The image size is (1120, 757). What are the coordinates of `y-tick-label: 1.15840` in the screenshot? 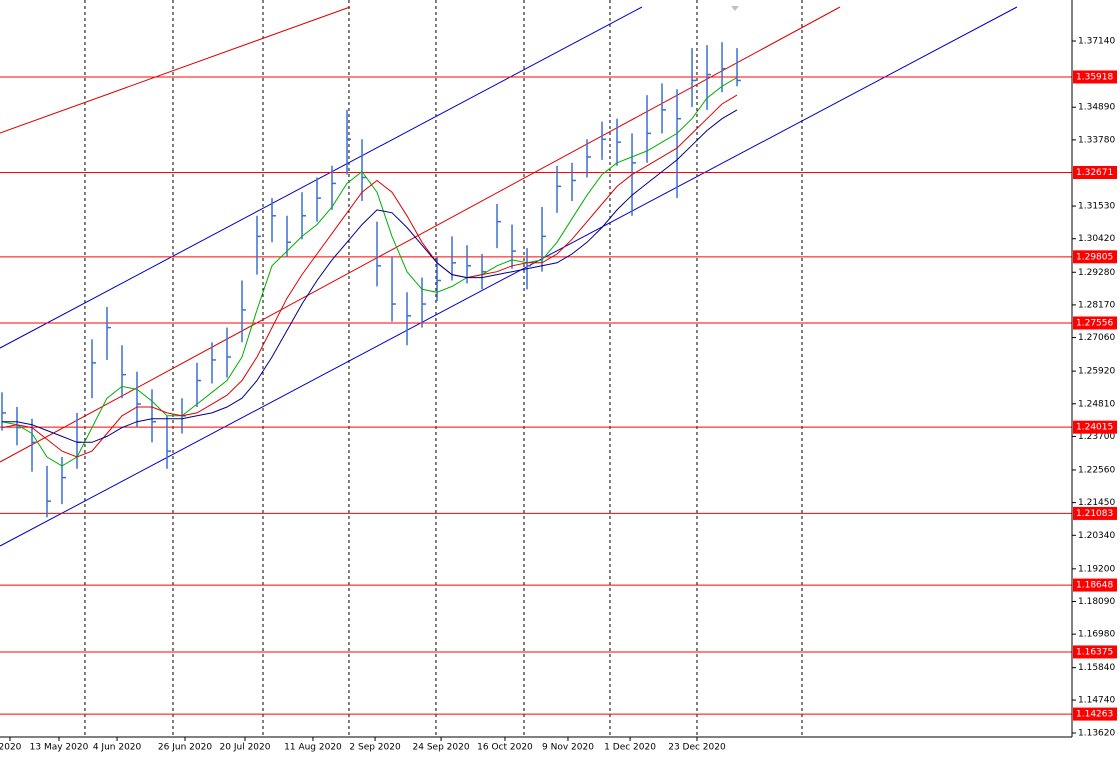 It's located at (1096, 668).